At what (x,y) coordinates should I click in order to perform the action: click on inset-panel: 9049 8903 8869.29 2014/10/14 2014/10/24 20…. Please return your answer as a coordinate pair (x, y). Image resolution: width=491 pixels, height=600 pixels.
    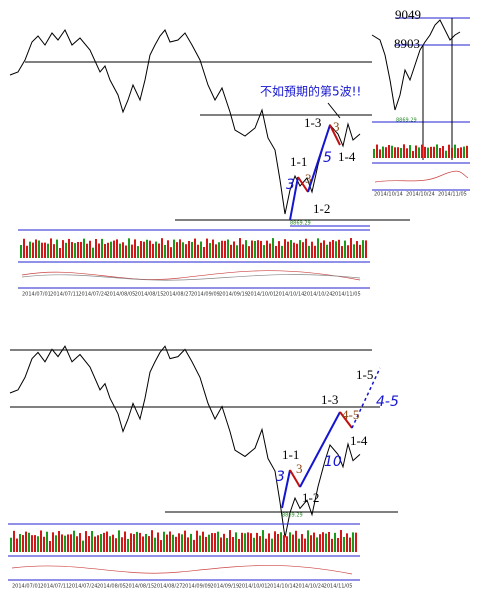
    Looking at the image, I should click on (420, 102).